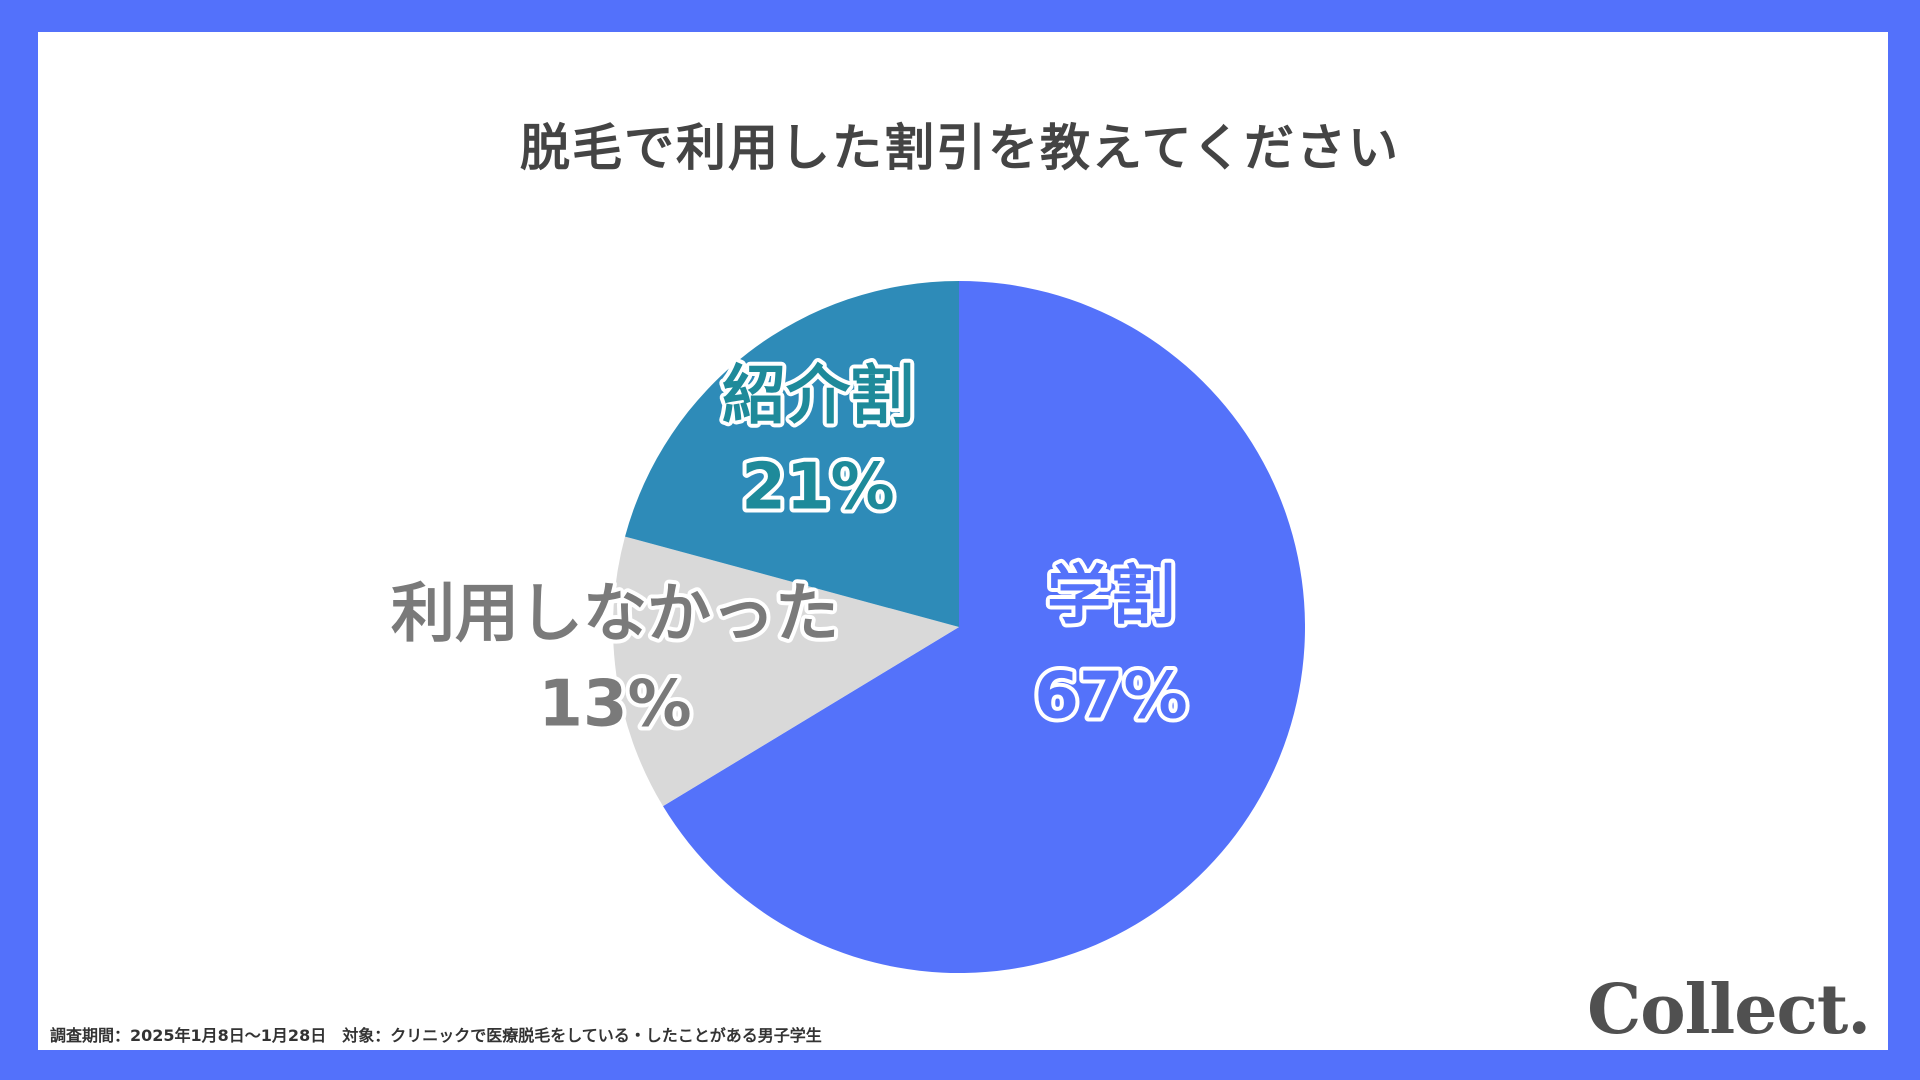 This screenshot has height=1080, width=1920. I want to click on chart-title: 脱毛で利用した割引を教えてください, so click(960, 148).